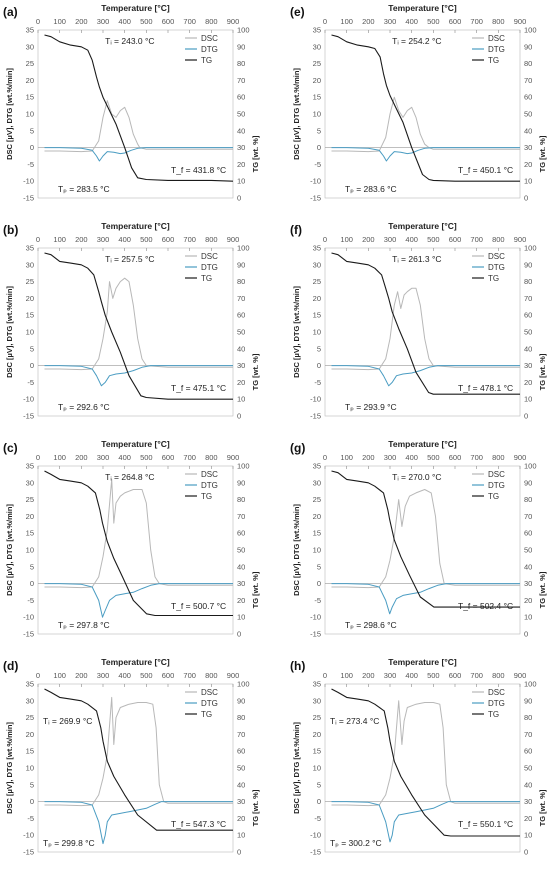  What do you see at coordinates (138, 326) in the screenshot?
I see `series-tg-line` at bounding box center [138, 326].